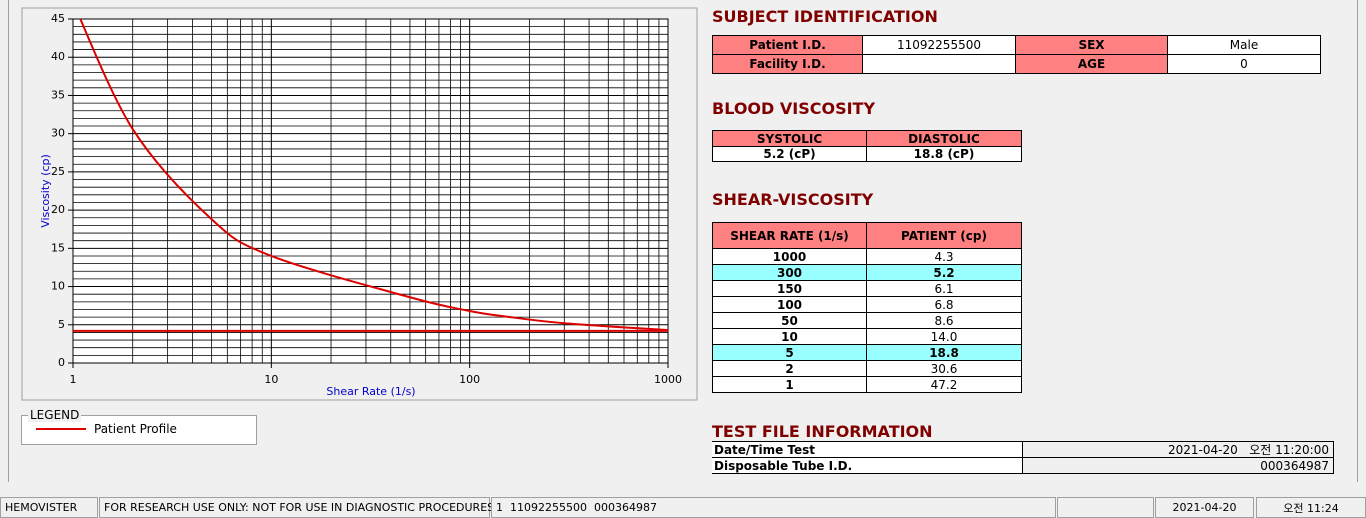 The height and width of the screenshot is (518, 1366). Describe the element at coordinates (58, 94) in the screenshot. I see `y-tick-label: 35` at that location.